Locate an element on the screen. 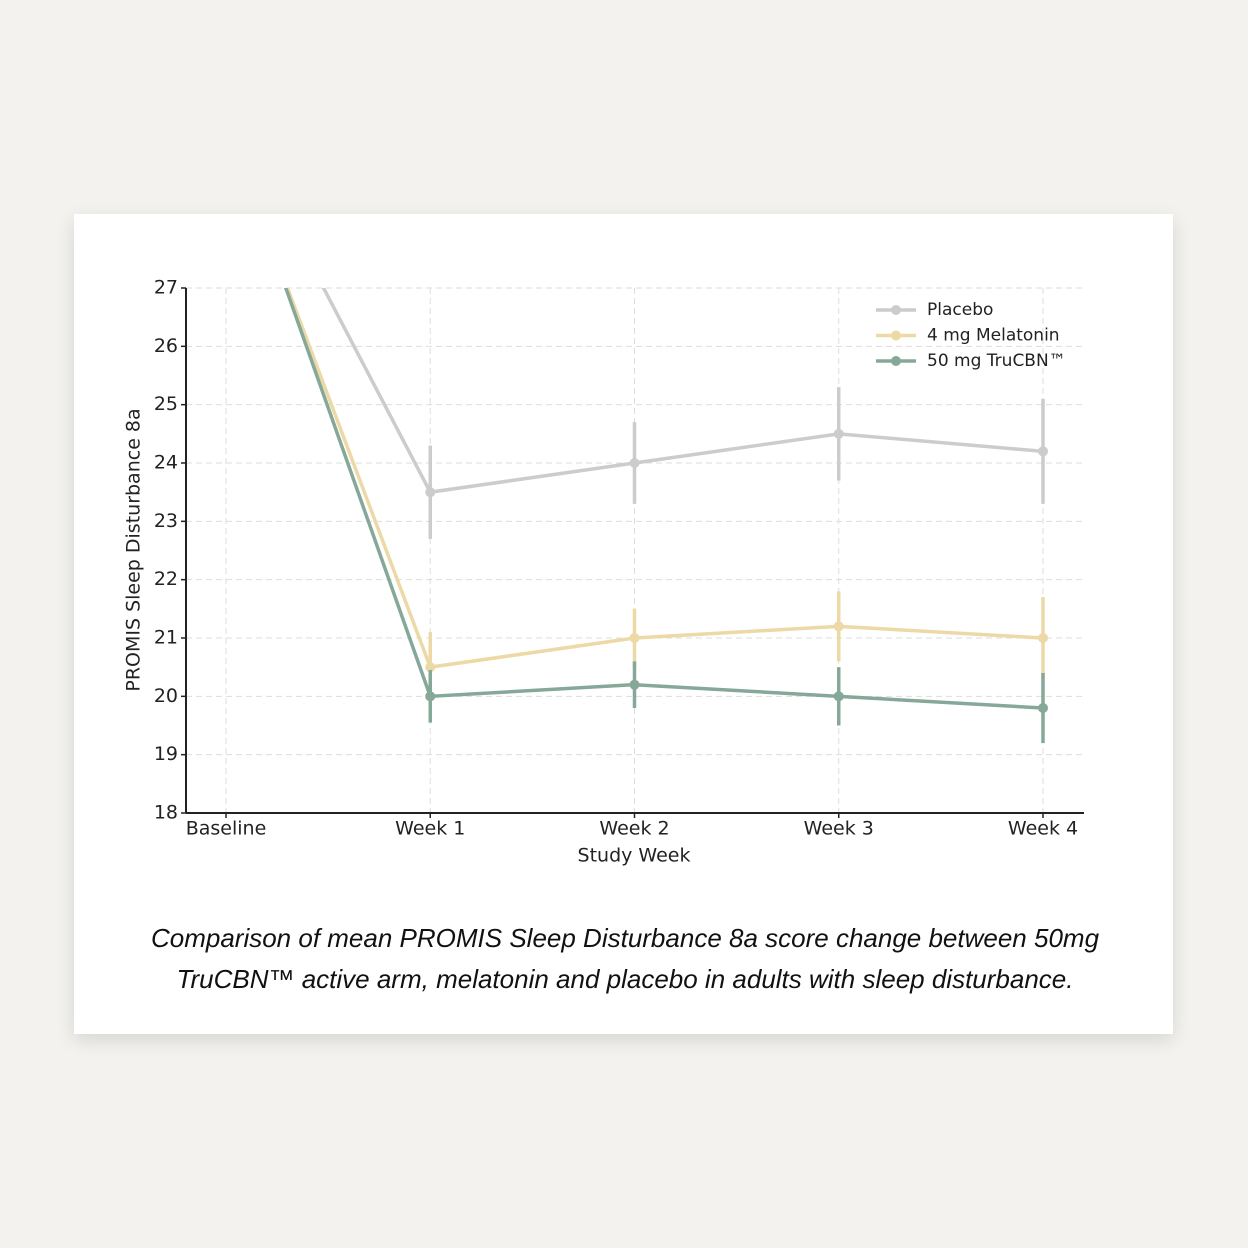 The height and width of the screenshot is (1248, 1248). x-tick-label: Week 3 is located at coordinates (839, 829).